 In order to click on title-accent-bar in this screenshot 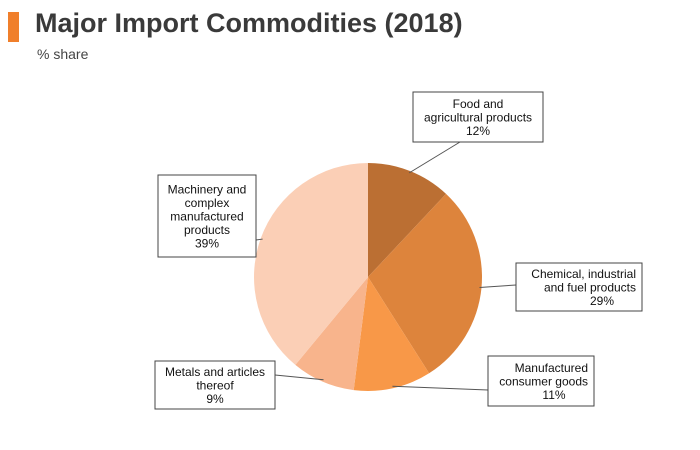, I will do `click(13, 27)`.